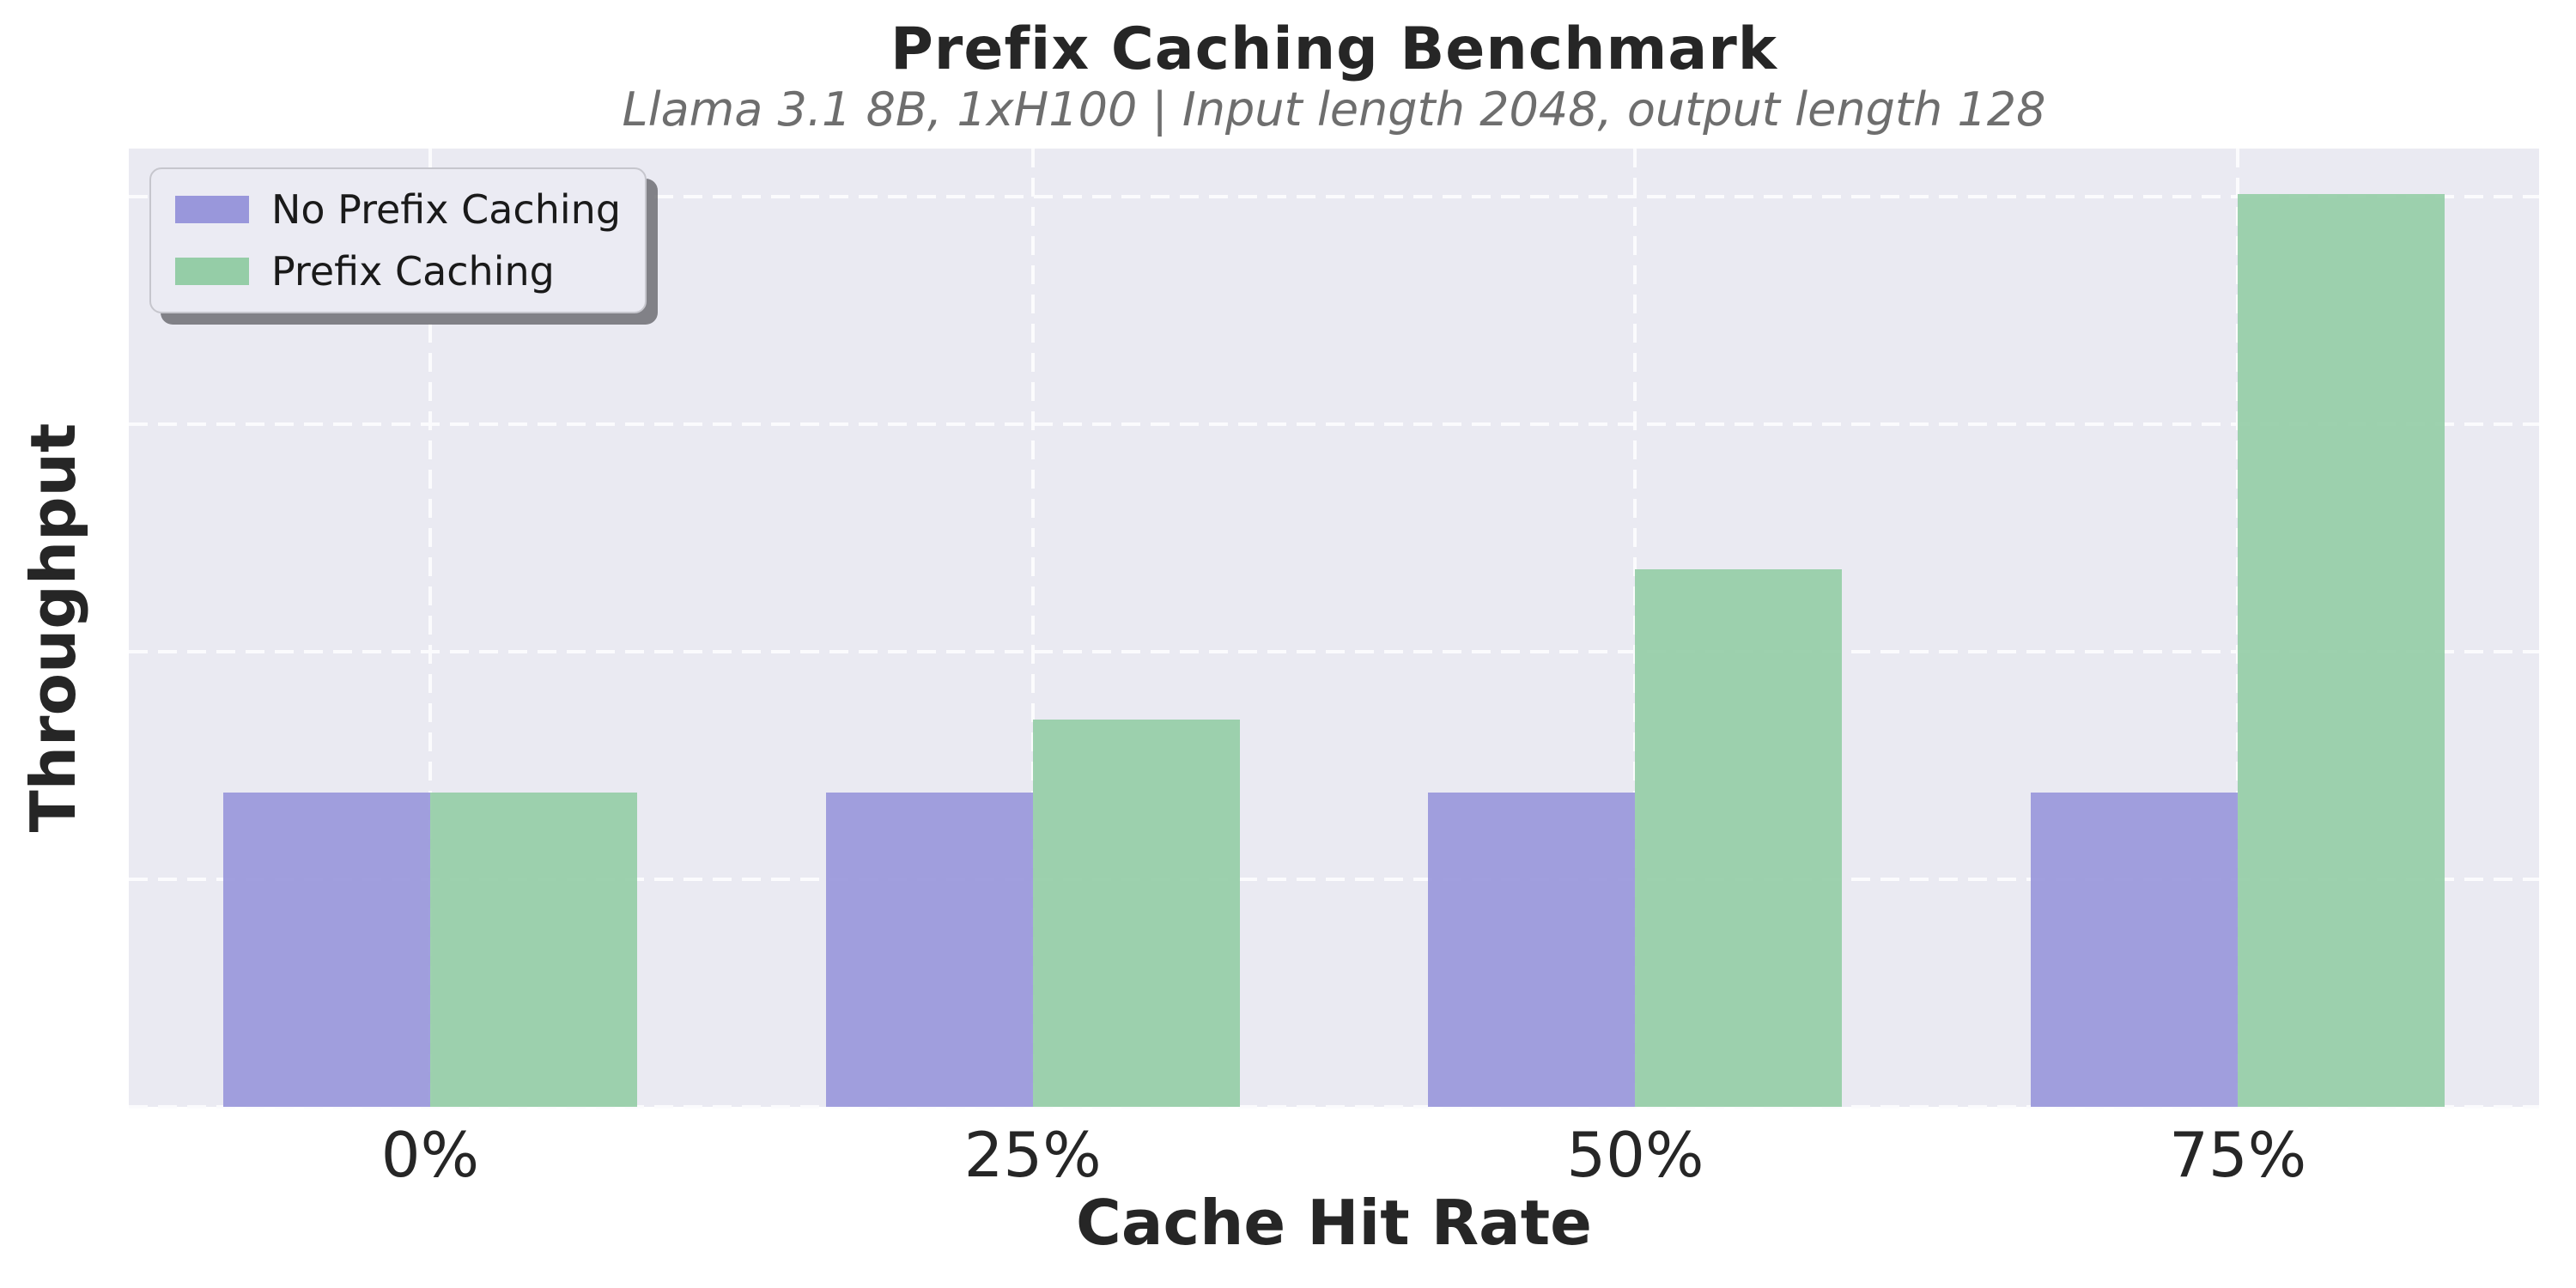 The image size is (2576, 1288). What do you see at coordinates (53, 627) in the screenshot?
I see `y-axis-label: Throughput` at bounding box center [53, 627].